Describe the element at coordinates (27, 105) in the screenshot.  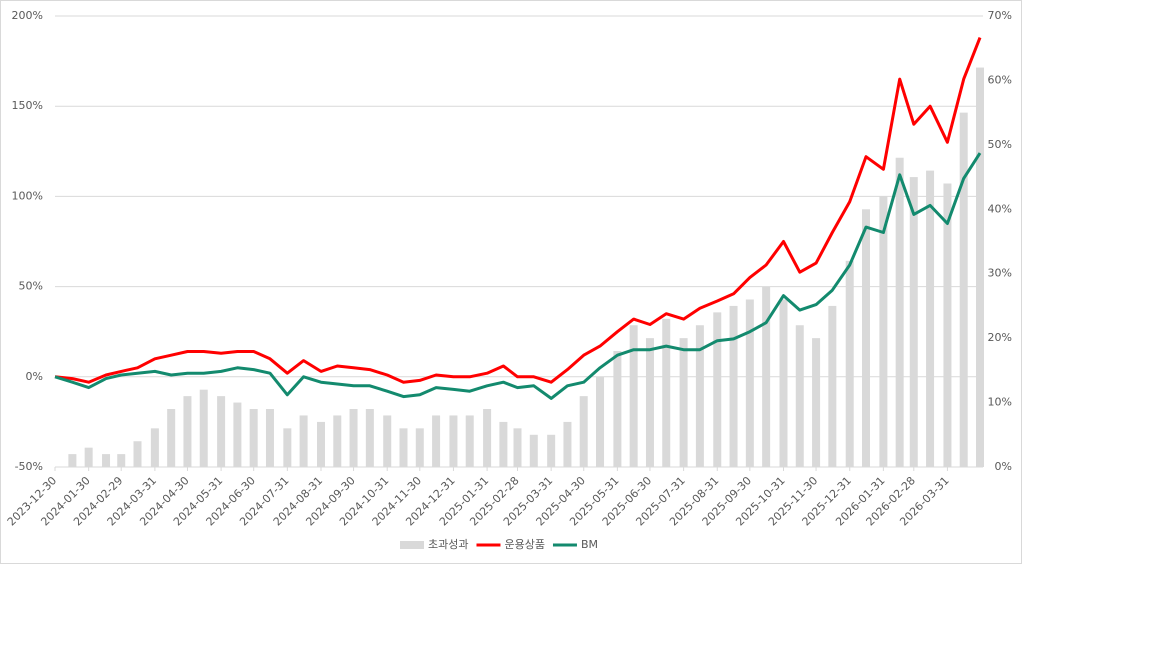
I see `y-tick-label: 150%` at that location.